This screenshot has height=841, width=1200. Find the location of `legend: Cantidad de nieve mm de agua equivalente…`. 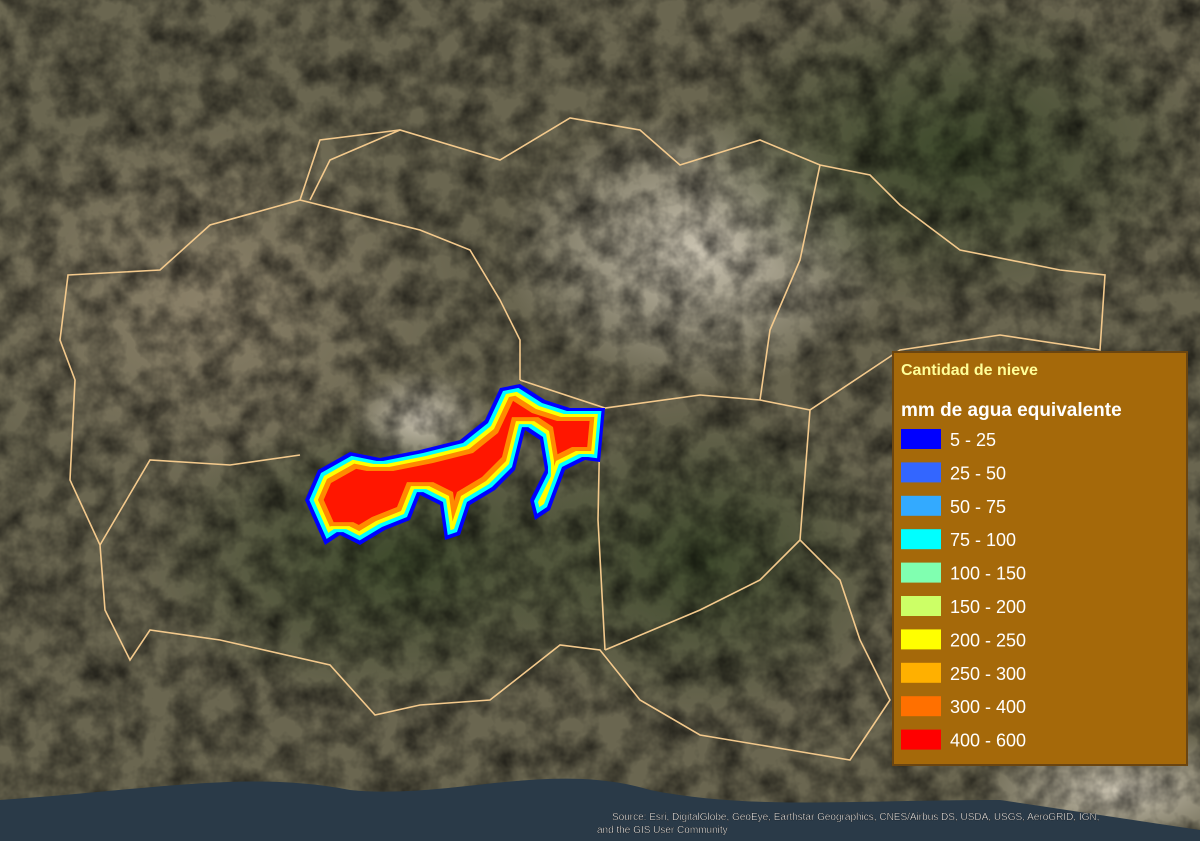

legend: Cantidad de nieve mm de agua equivalente… is located at coordinates (1040, 558).